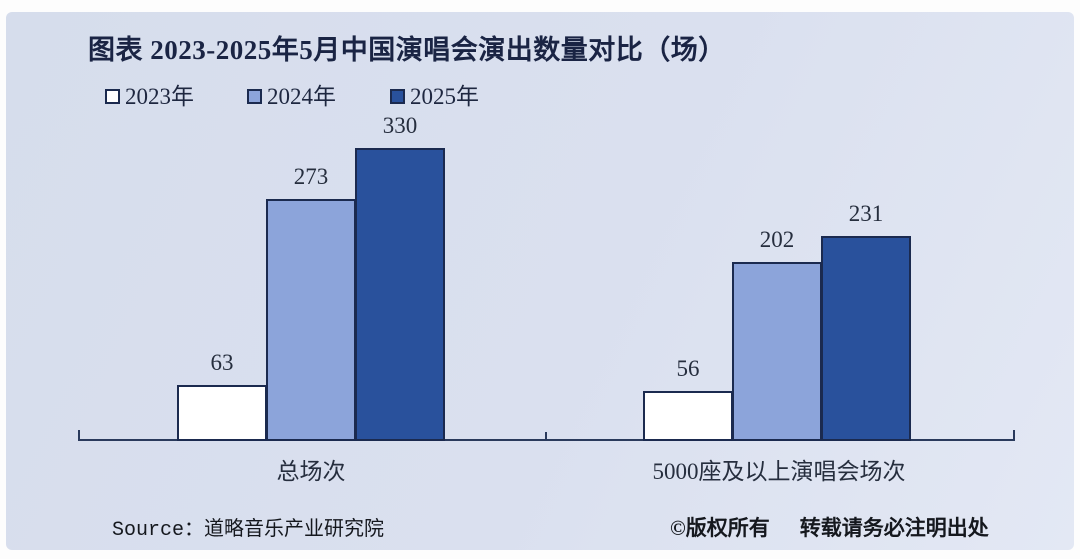 The width and height of the screenshot is (1080, 559). I want to click on x-axis-tick-middle, so click(546, 436).